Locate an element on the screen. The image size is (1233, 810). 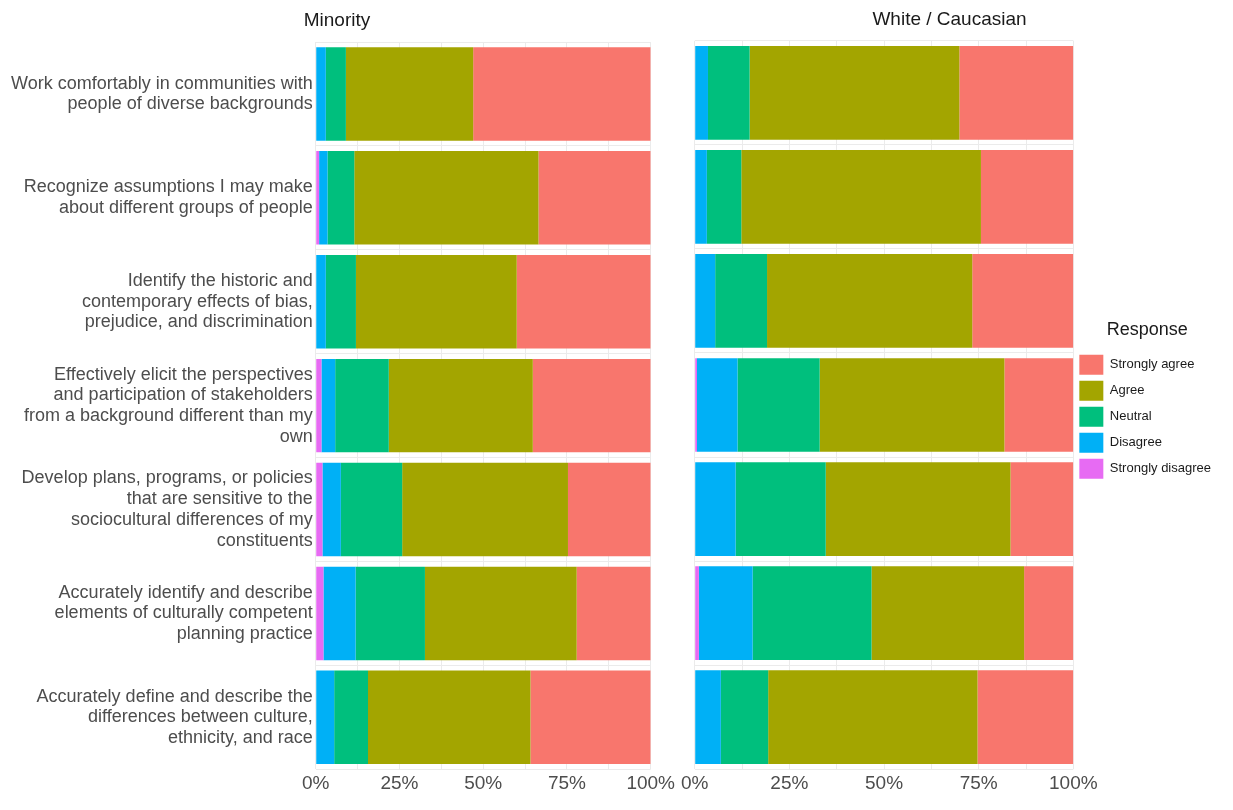
y-tick-label: Accurately identify and describe elements of culturally competent planning practice is located at coordinates (183, 612).